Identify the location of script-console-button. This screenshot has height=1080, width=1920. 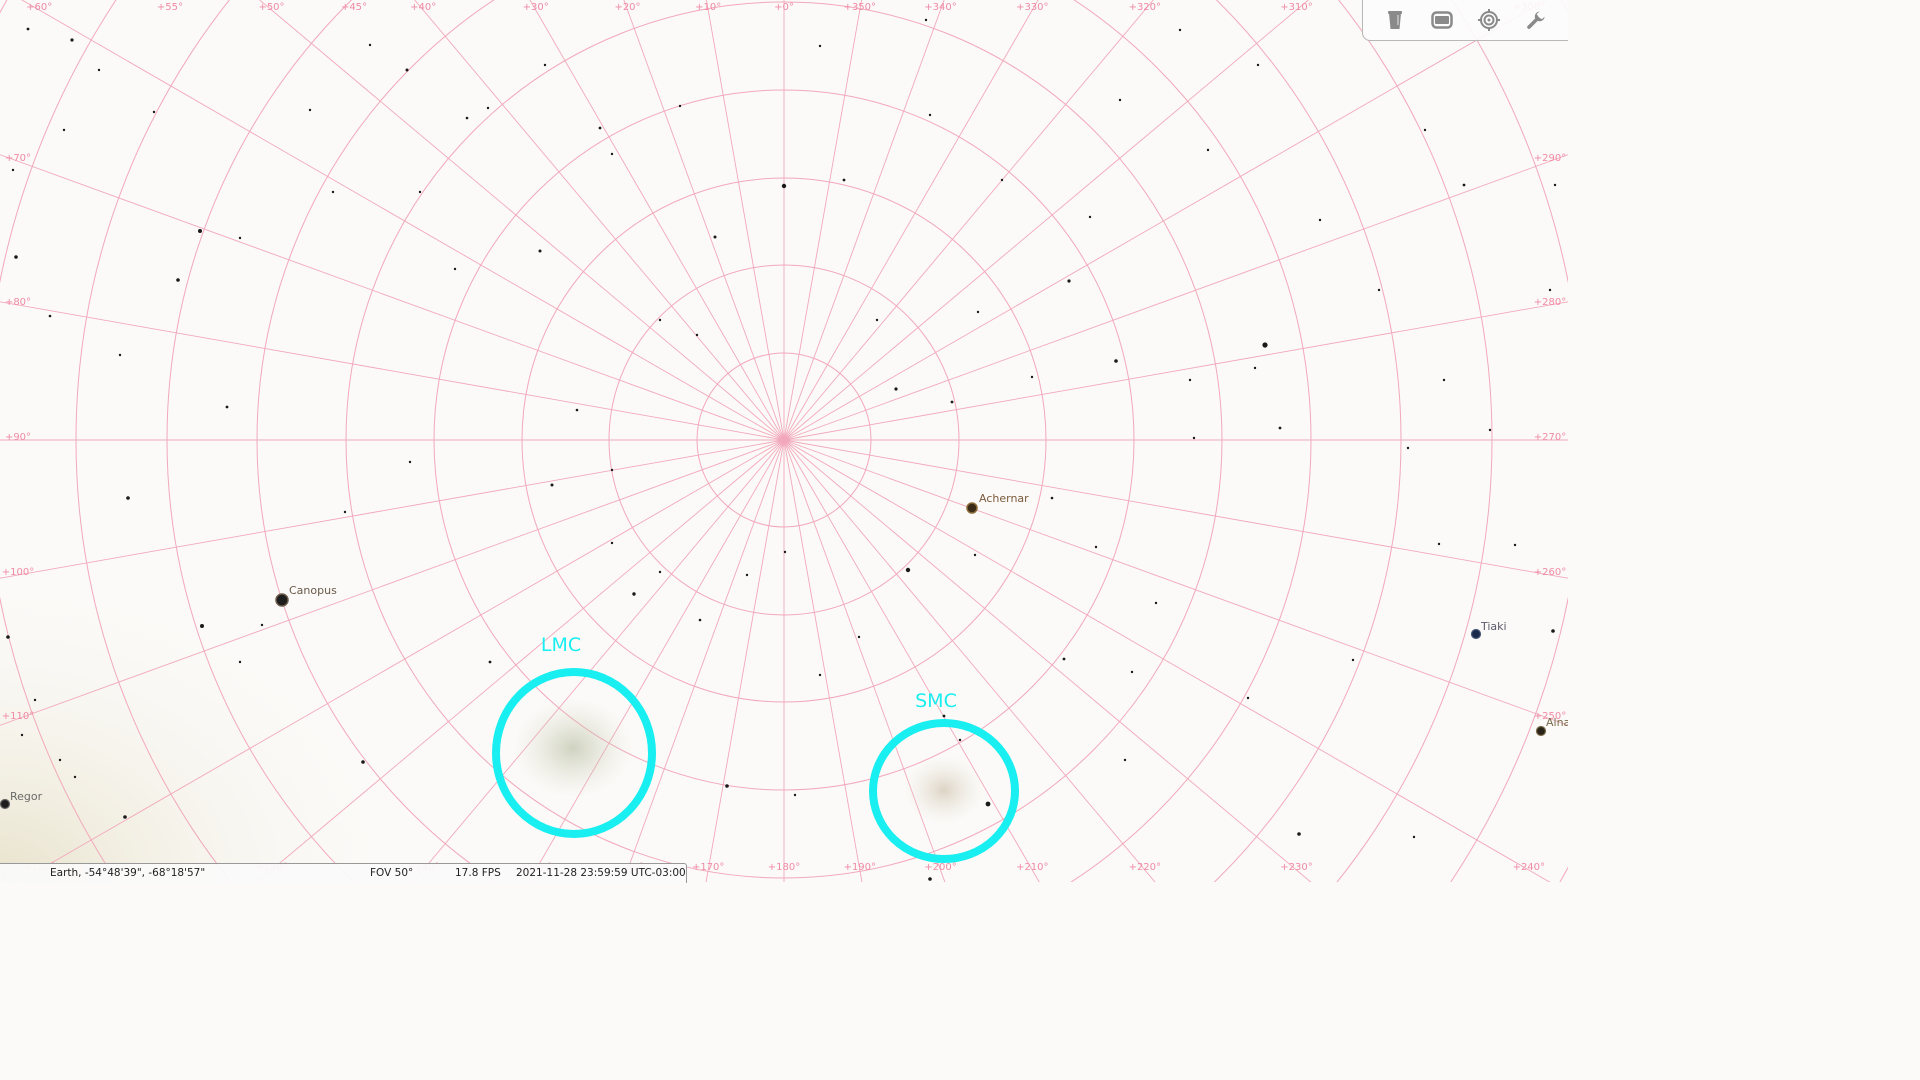
(1395, 20).